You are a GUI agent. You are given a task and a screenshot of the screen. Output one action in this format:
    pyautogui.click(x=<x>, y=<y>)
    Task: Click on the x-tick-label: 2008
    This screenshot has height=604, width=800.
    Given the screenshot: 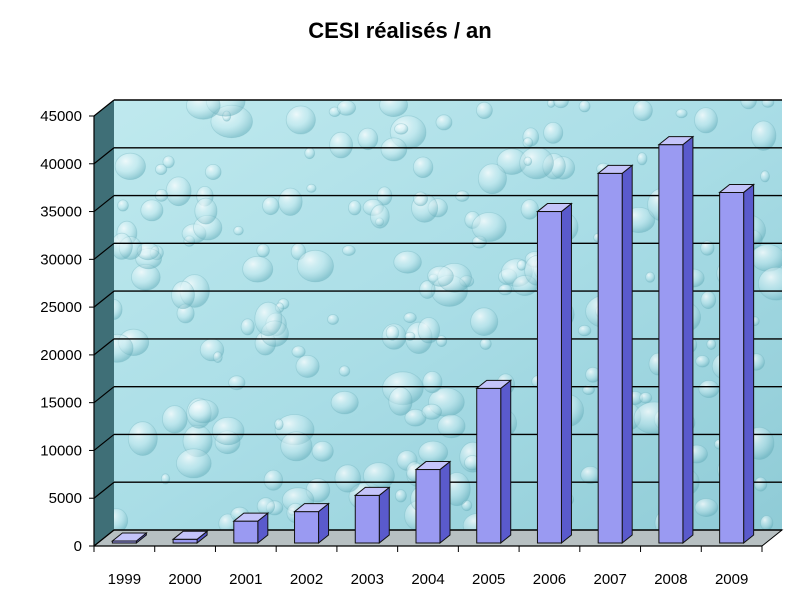 What is the action you would take?
    pyautogui.click(x=670, y=579)
    